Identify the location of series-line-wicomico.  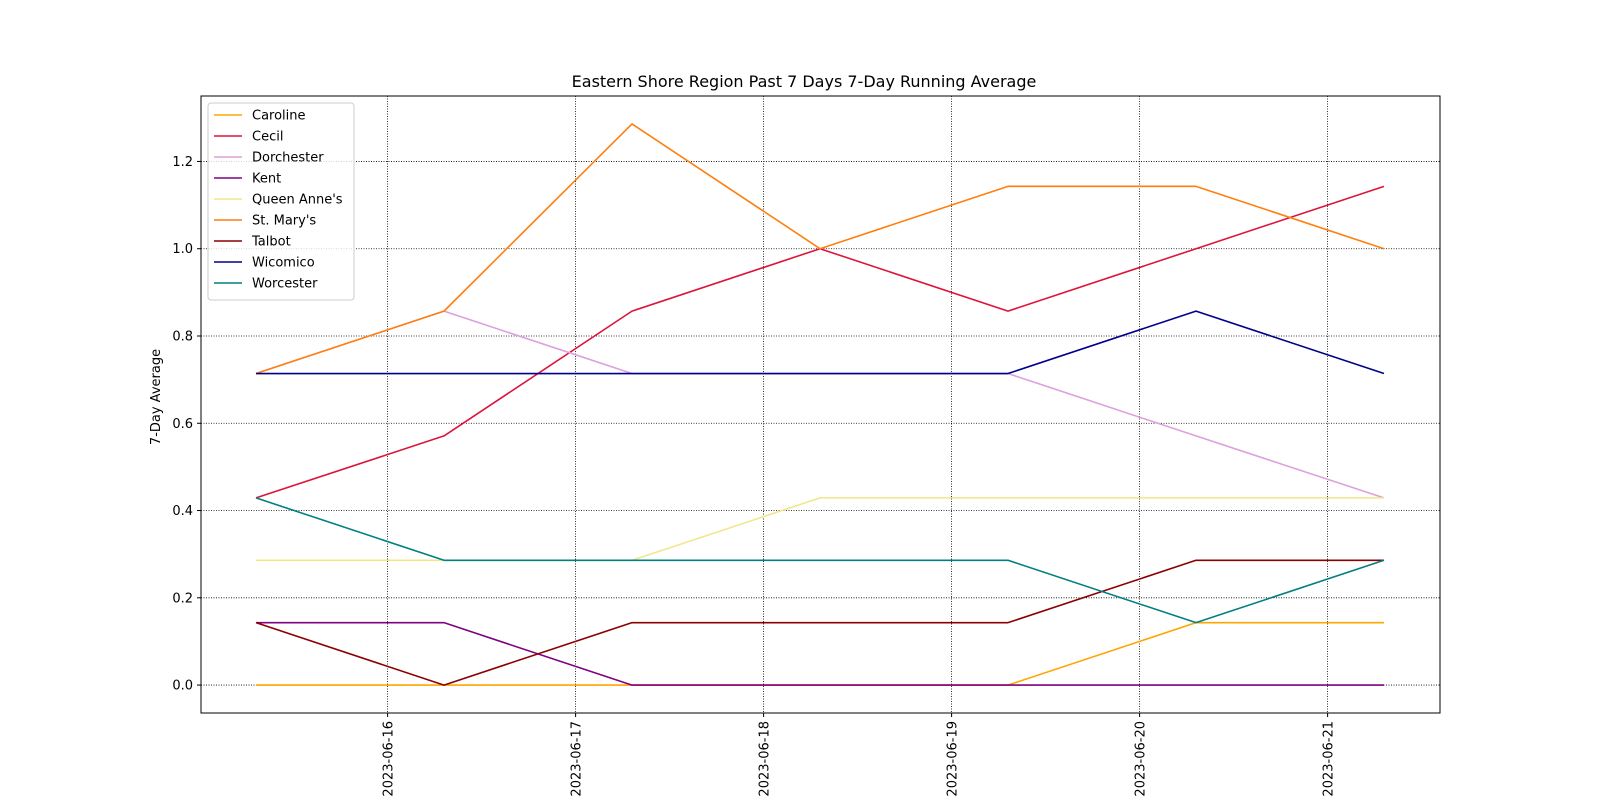
(820, 342).